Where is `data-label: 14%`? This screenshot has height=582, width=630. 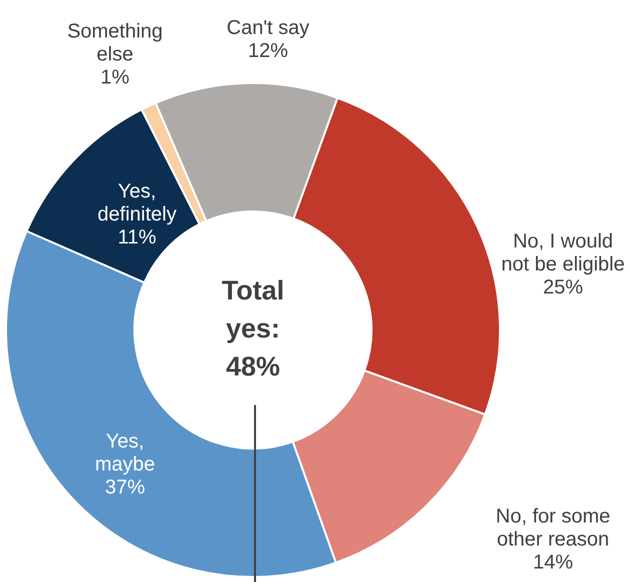 data-label: 14% is located at coordinates (553, 563).